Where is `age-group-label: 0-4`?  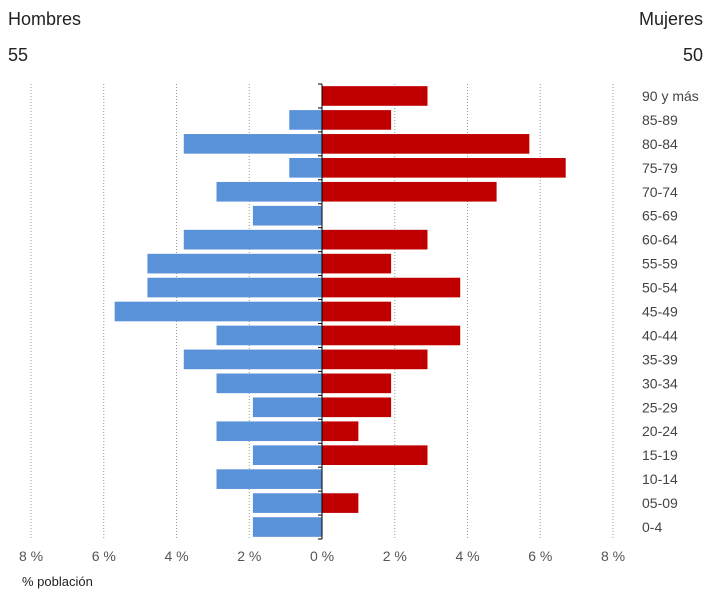 age-group-label: 0-4 is located at coordinates (652, 527).